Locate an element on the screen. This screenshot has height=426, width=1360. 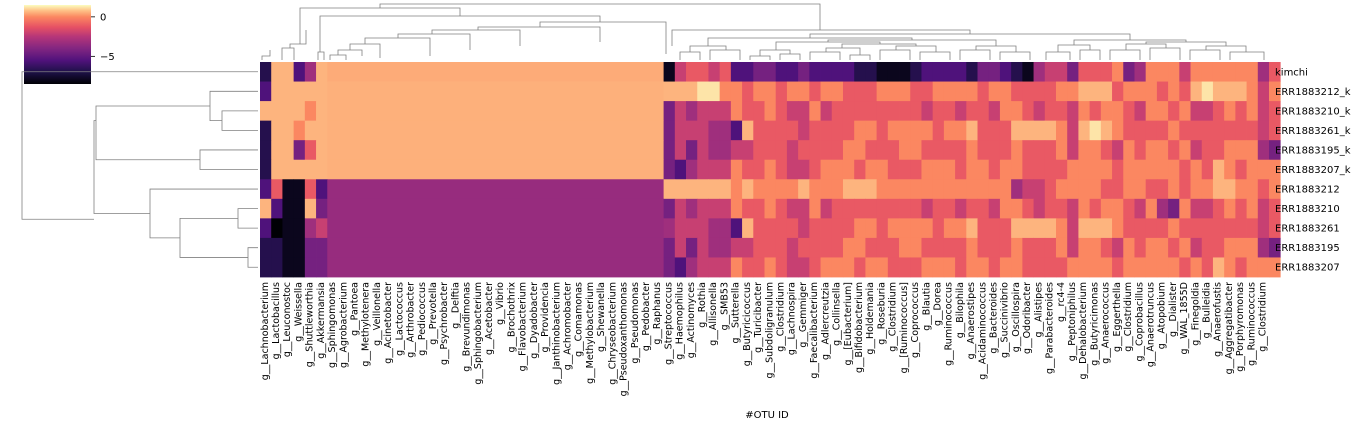
colorbar-tick-label: −5 is located at coordinates (107, 57).